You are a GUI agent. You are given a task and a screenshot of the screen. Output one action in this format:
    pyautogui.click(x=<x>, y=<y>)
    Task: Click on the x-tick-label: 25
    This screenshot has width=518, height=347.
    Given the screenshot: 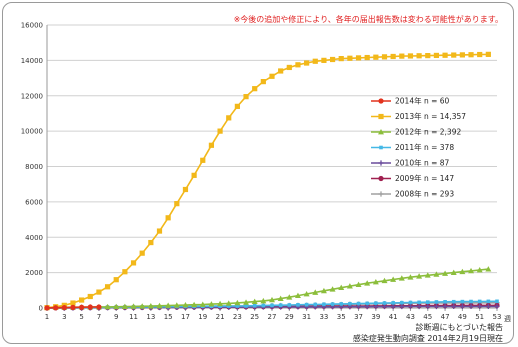 What is the action you would take?
    pyautogui.click(x=254, y=317)
    